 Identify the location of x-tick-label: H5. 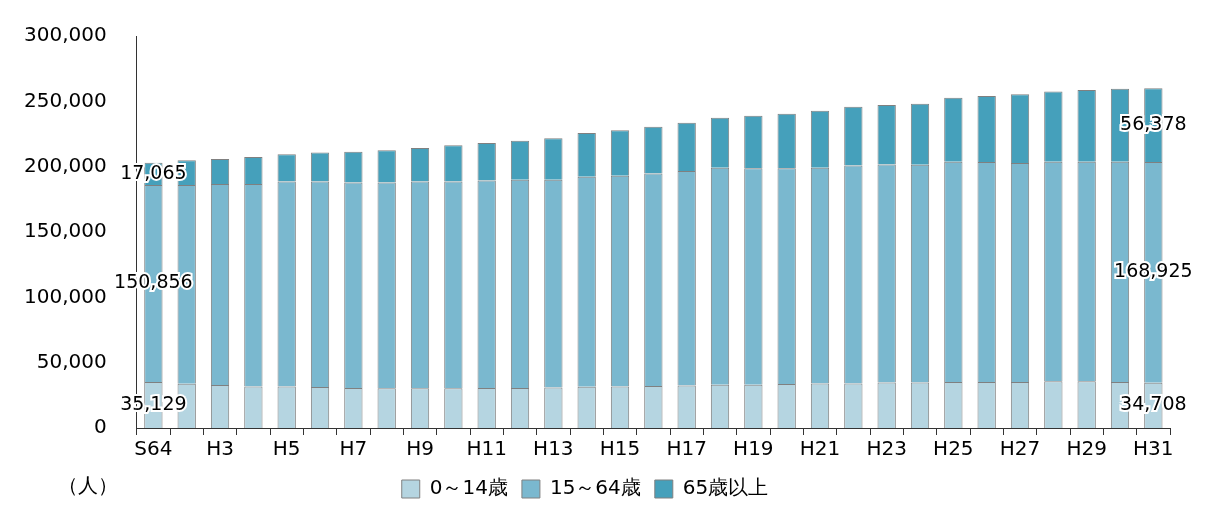
(286, 448).